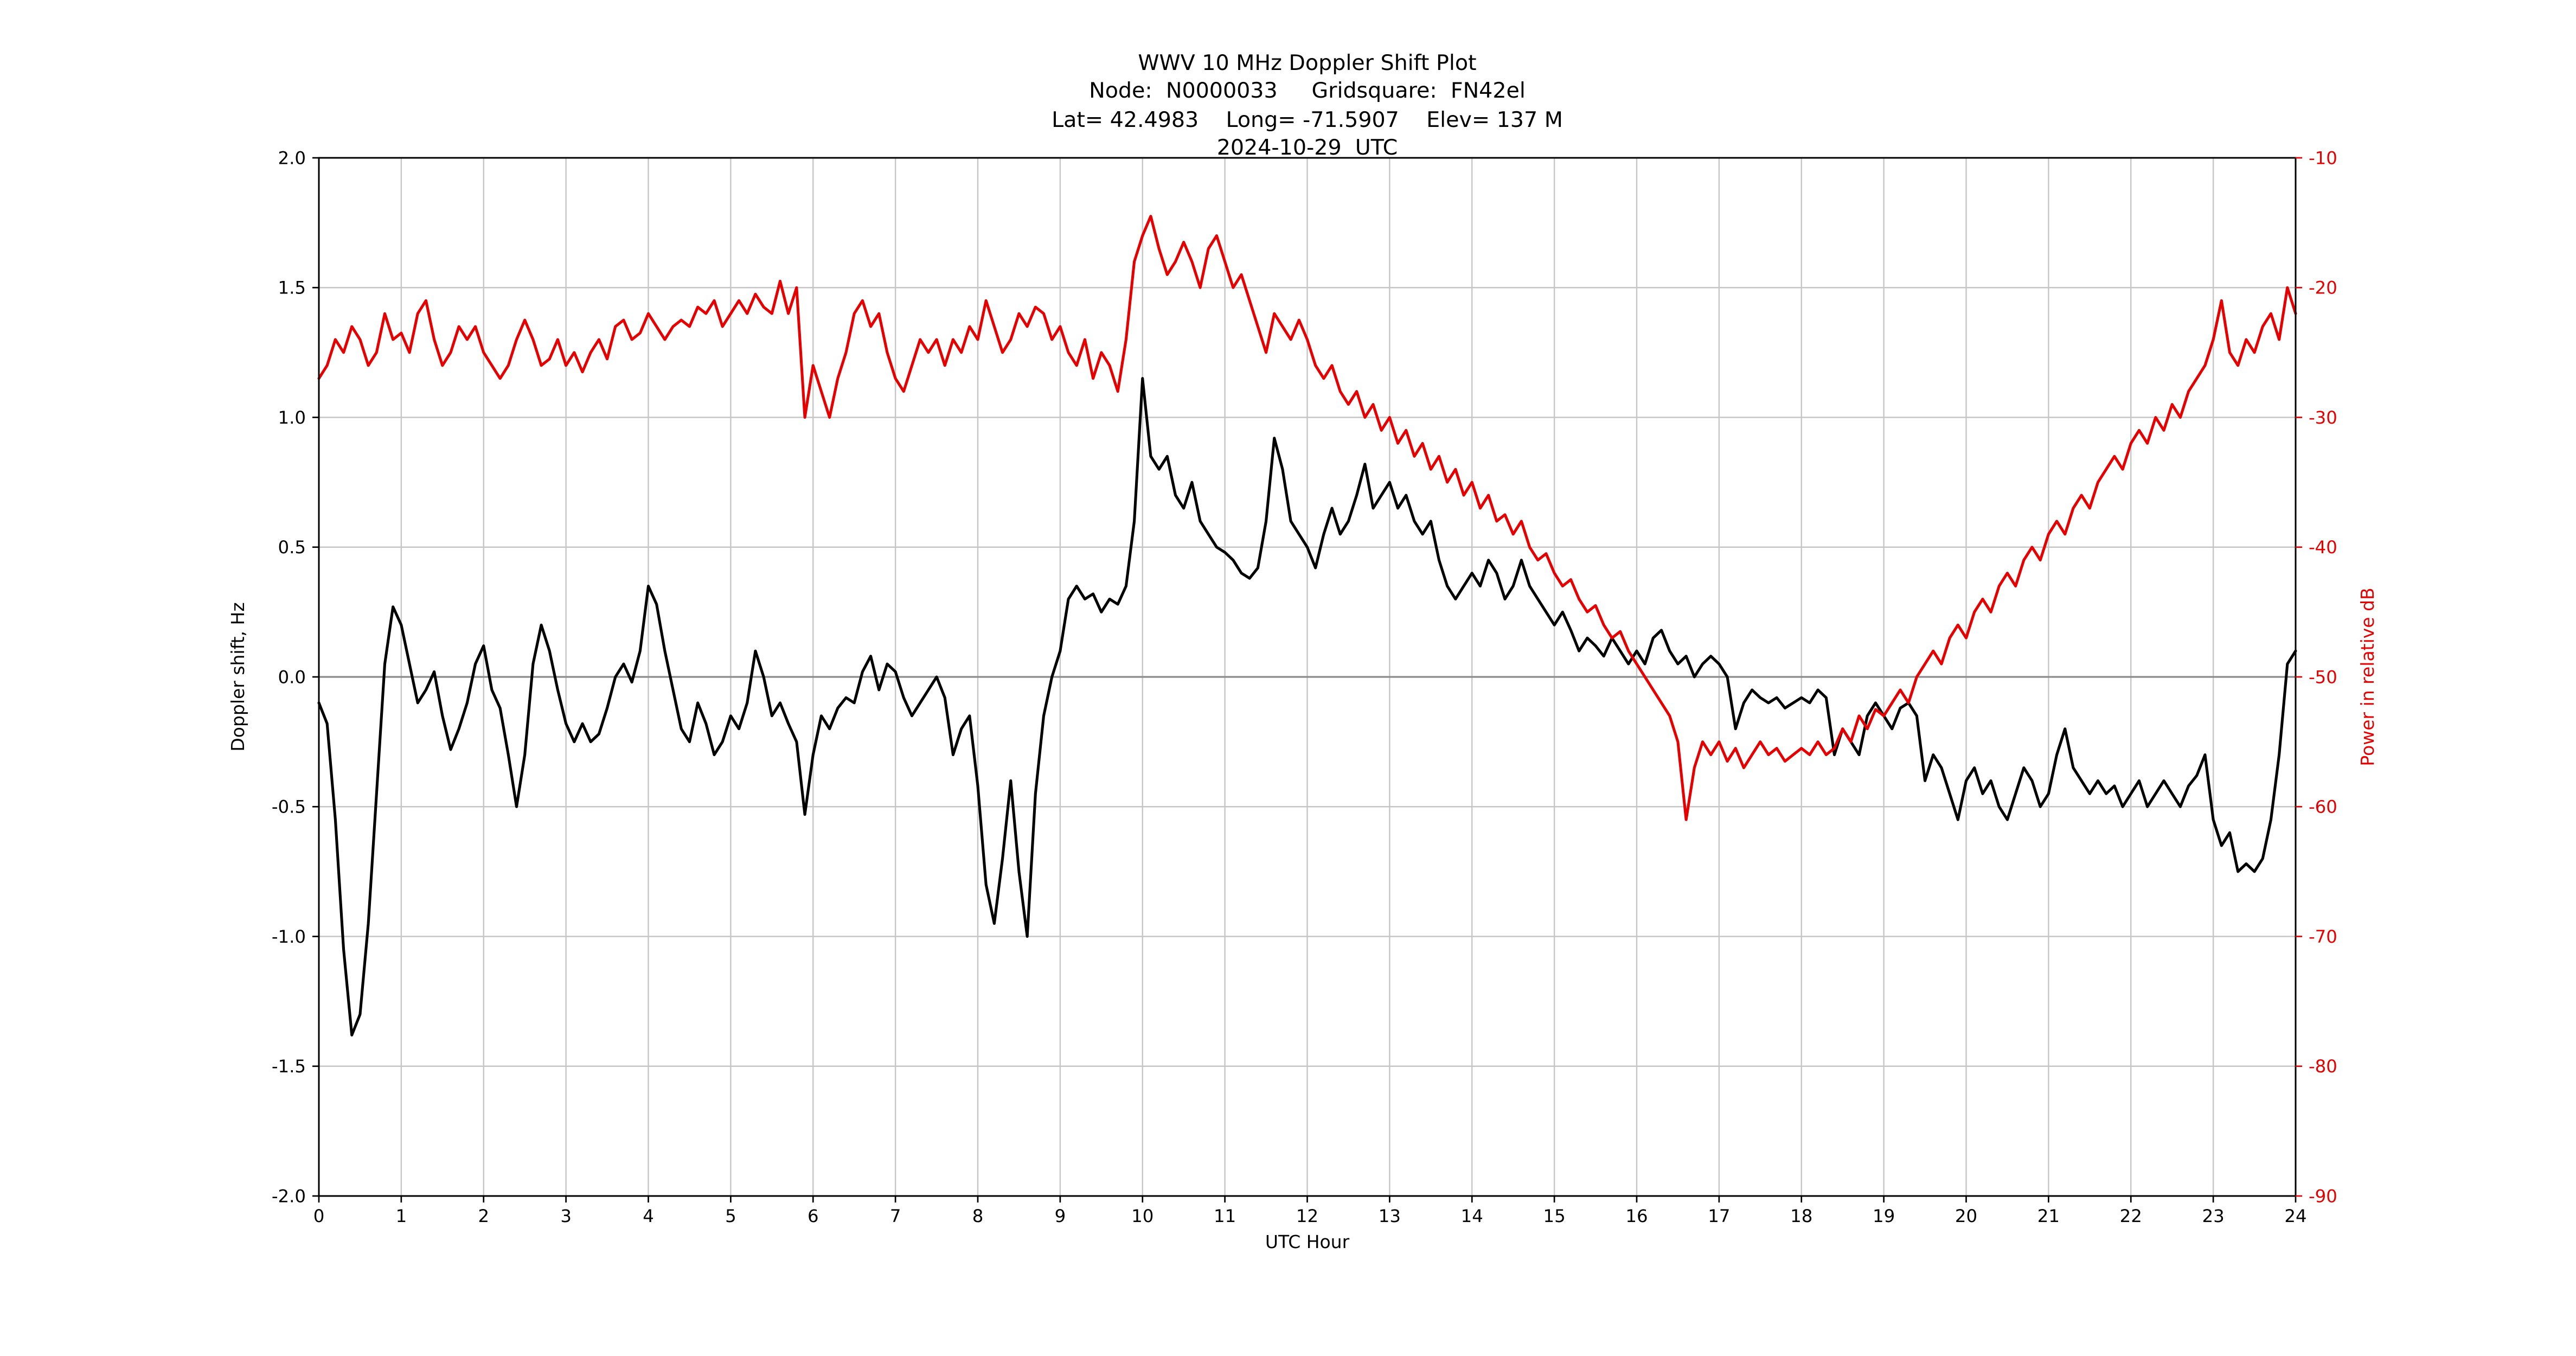  Describe the element at coordinates (292, 547) in the screenshot. I see `svg-text: 0.5` at that location.